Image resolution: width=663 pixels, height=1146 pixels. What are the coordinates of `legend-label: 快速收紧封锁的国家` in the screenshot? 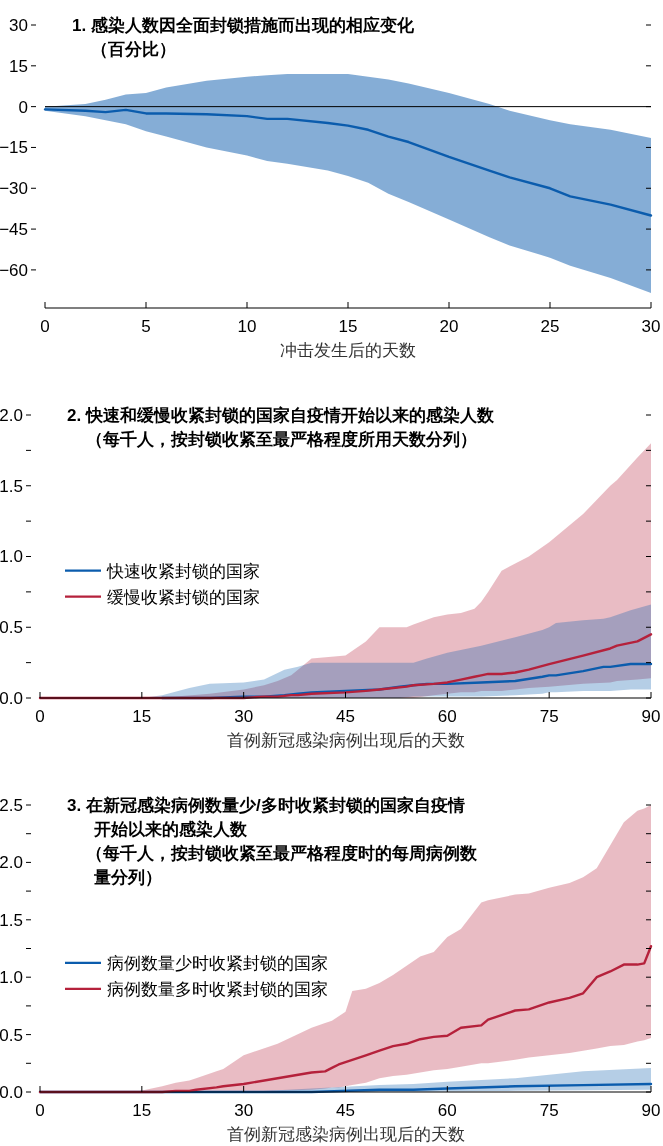 It's located at (183, 571).